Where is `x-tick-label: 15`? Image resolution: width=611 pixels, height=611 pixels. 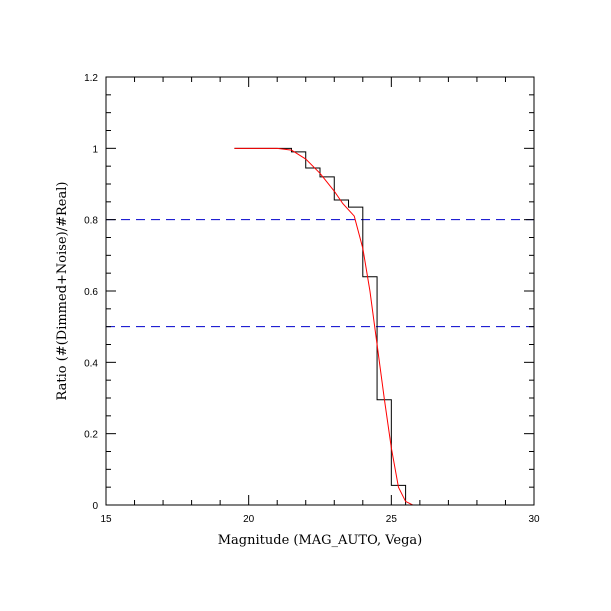 x-tick-label: 15 is located at coordinates (106, 519).